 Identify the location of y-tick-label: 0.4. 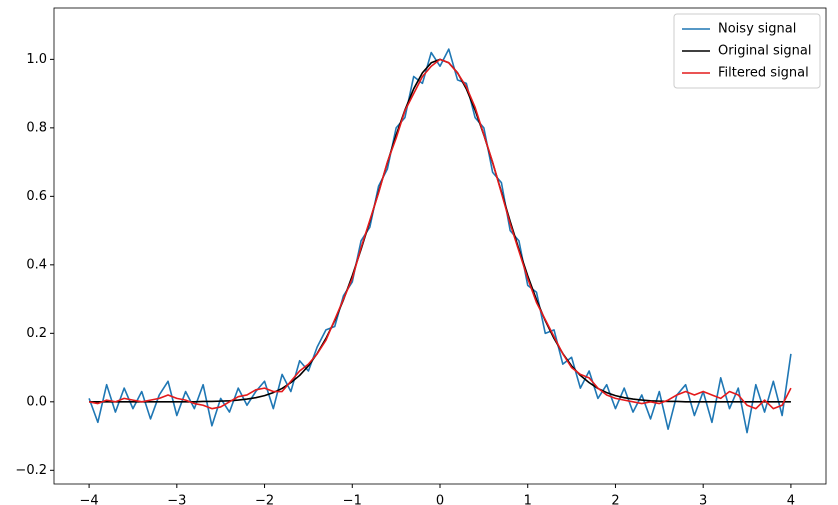
(36, 264).